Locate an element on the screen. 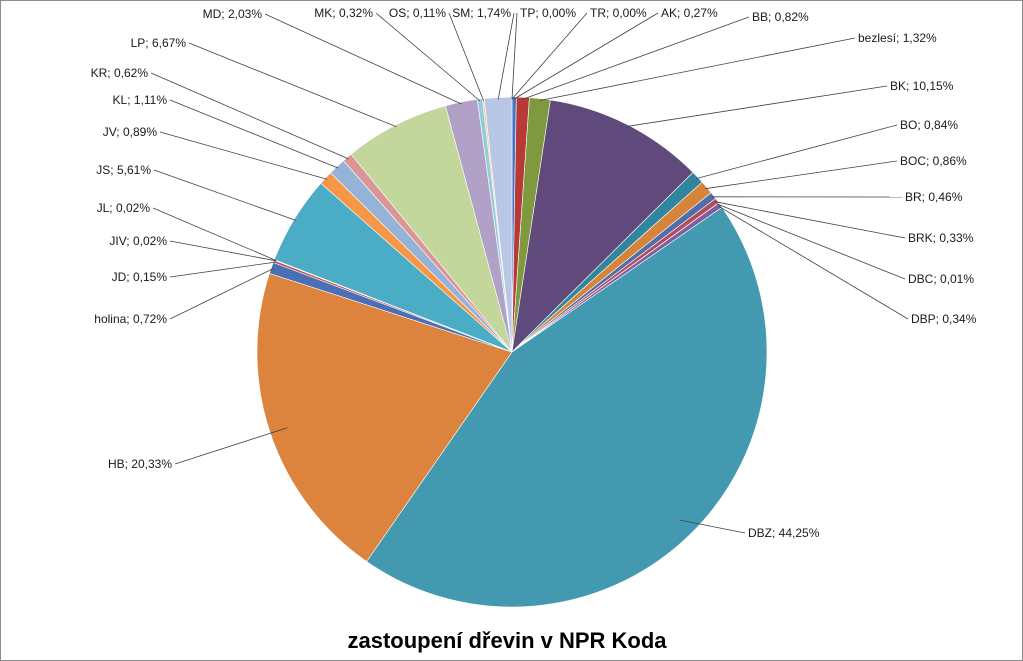 The width and height of the screenshot is (1023, 661). leader-line-dbc is located at coordinates (811, 241).